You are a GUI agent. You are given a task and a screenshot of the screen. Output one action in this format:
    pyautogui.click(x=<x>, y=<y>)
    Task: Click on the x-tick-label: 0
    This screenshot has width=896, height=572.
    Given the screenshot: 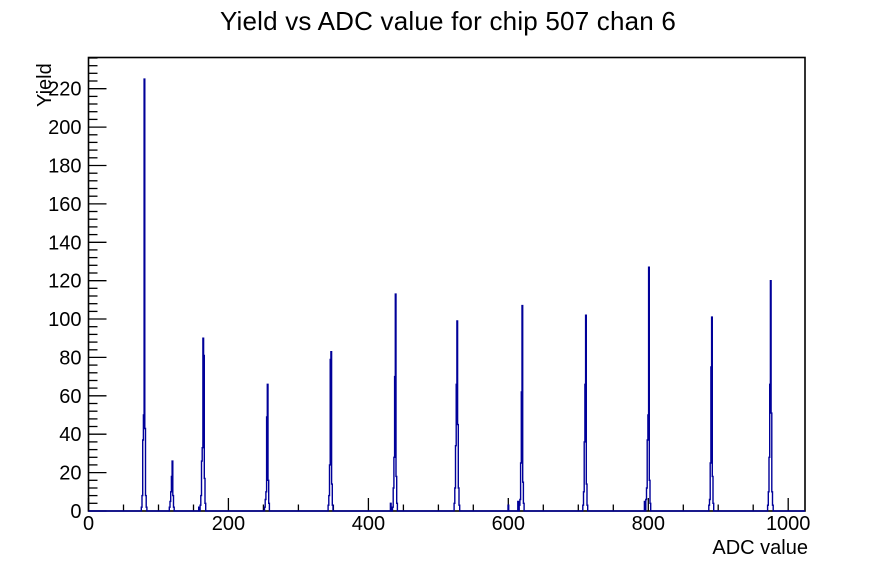 What is the action you would take?
    pyautogui.click(x=88, y=524)
    